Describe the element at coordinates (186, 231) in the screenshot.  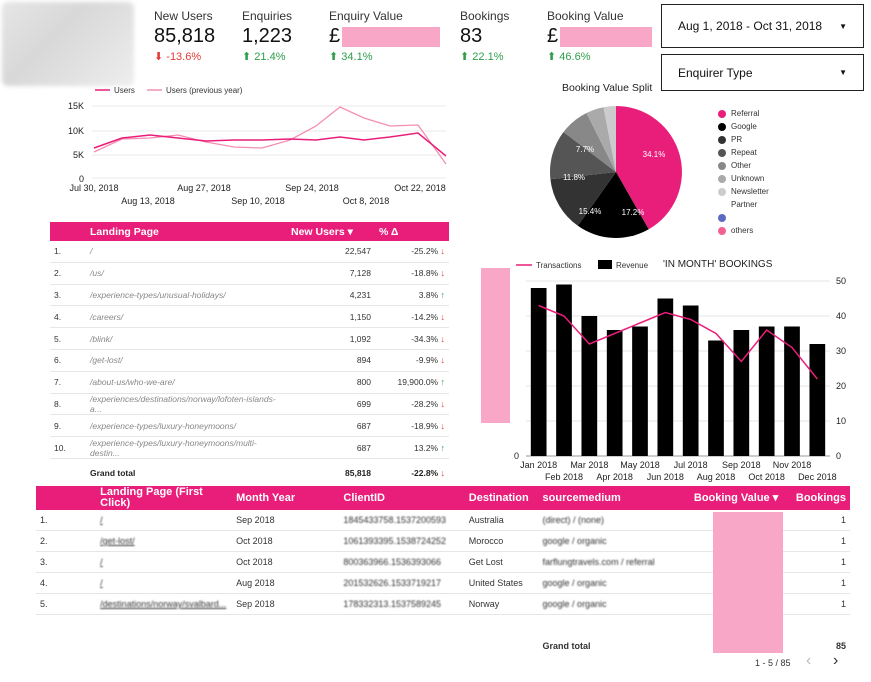
I see `header-landing-page: Landing Page` at that location.